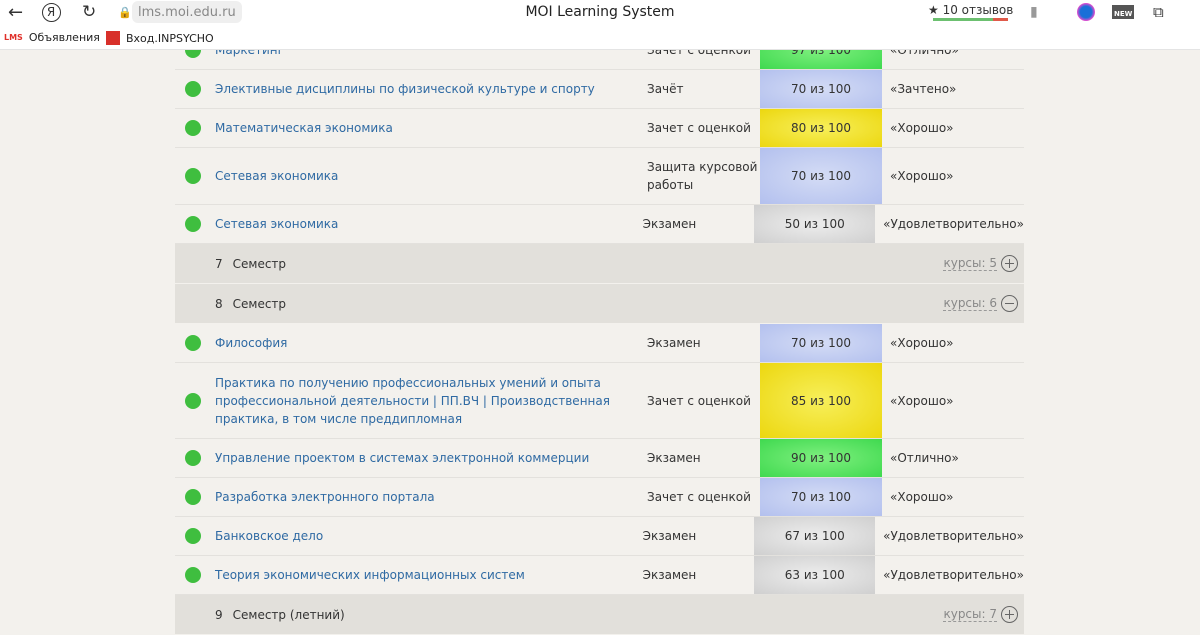  I want to click on address-bar: lms.moi.edu.ru, so click(187, 12).